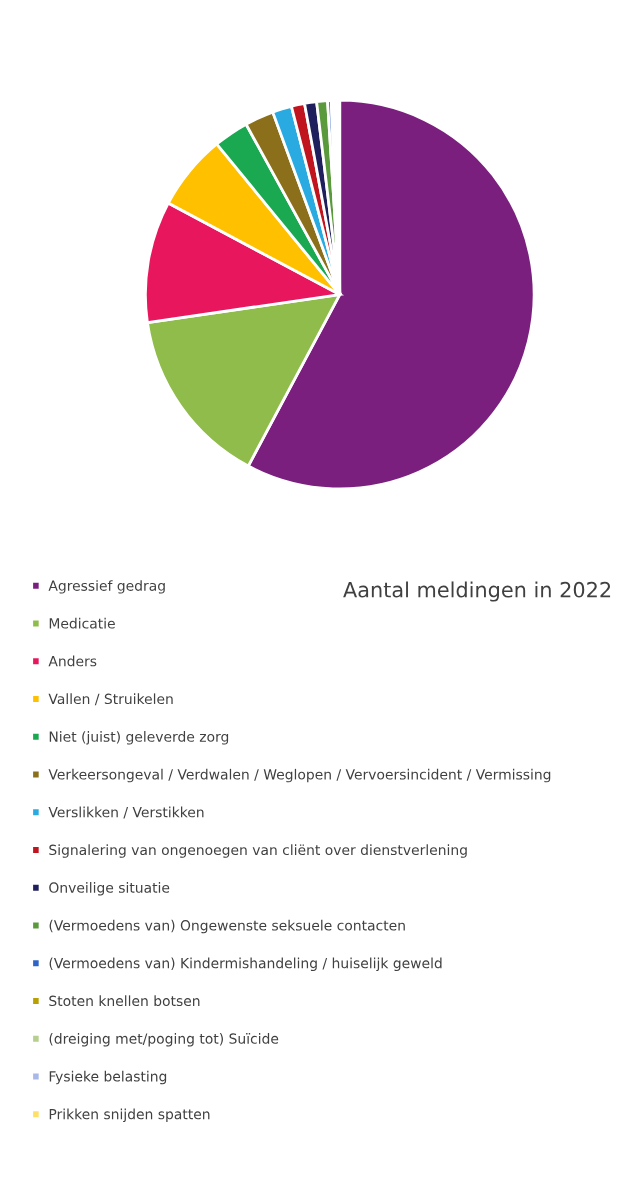 The width and height of the screenshot is (641, 1195). Describe the element at coordinates (129, 1115) in the screenshot. I see `legend-label: Prikken snijden spatten` at that location.